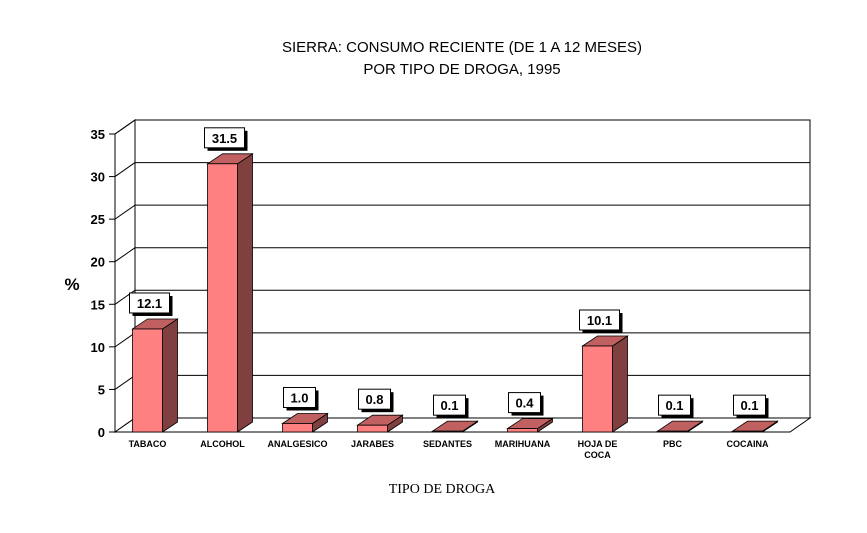  I want to click on y-tick-label: 20, so click(98, 262).